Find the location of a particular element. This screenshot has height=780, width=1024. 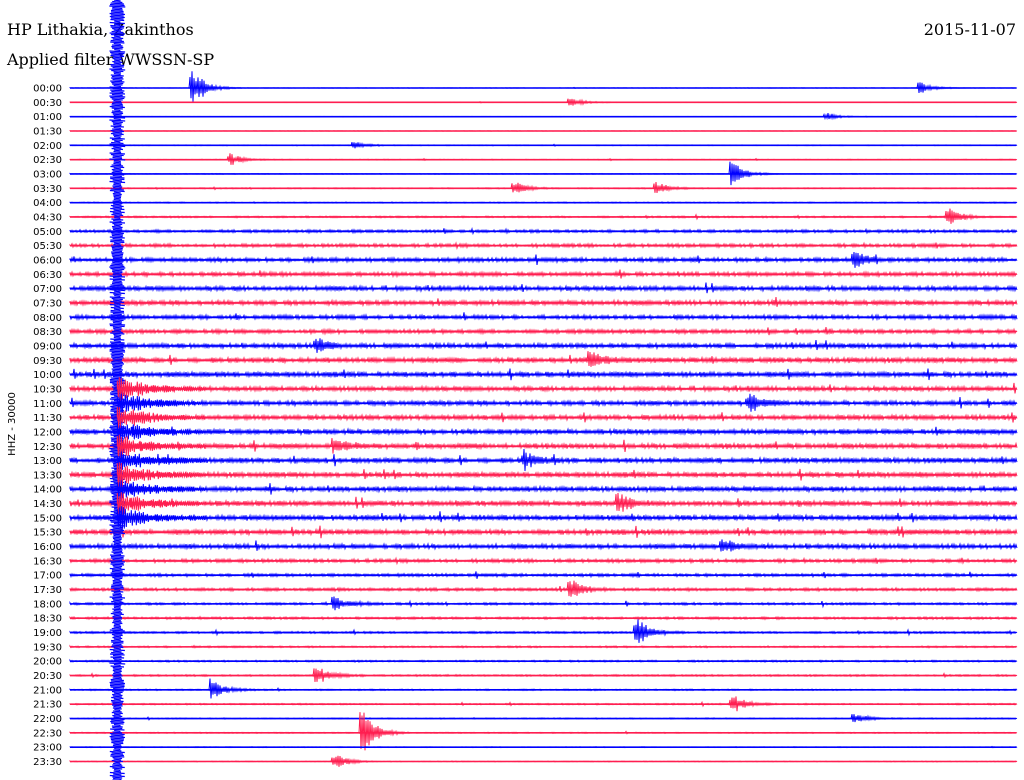

row-time-label: 22:00 is located at coordinates (47, 719).